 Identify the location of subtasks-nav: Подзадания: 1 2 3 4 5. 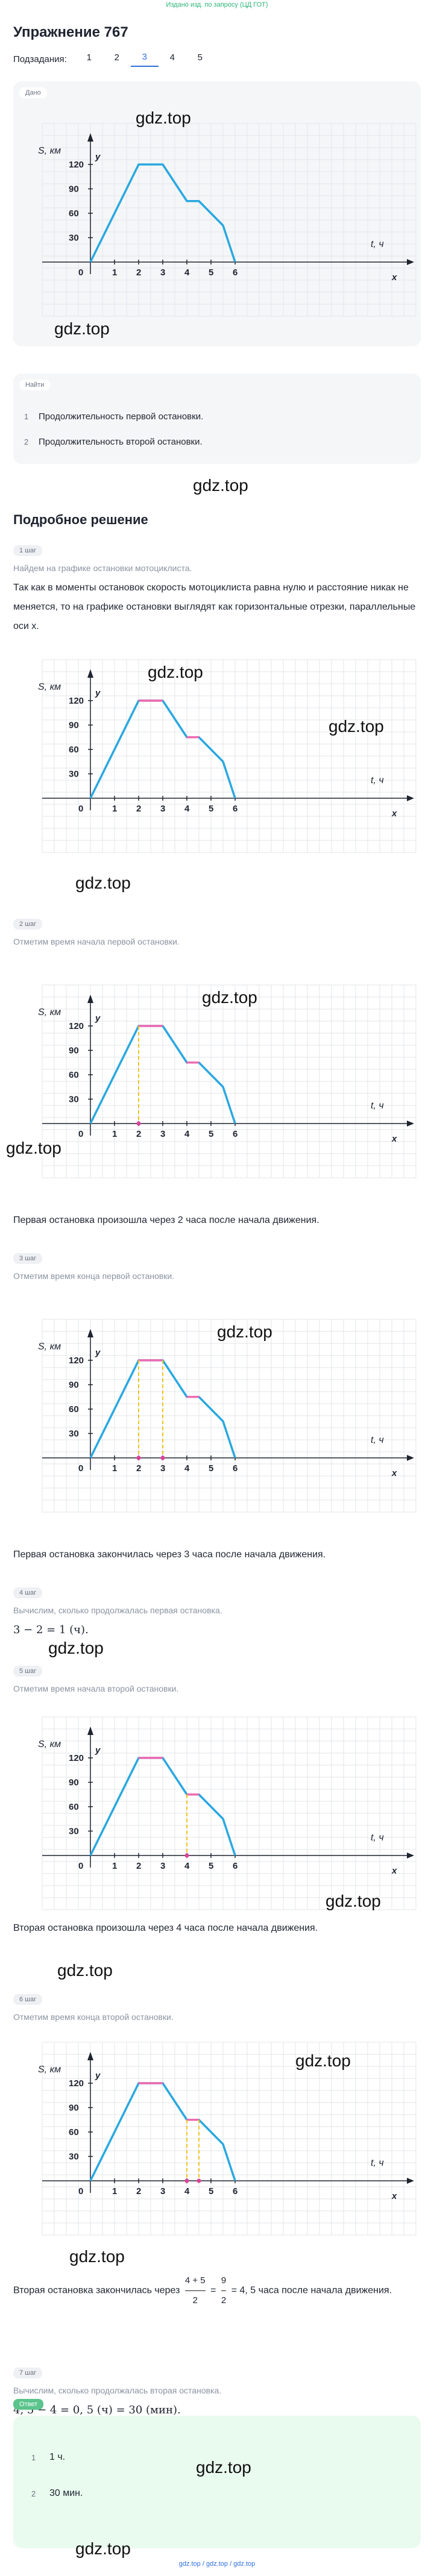
(113, 60).